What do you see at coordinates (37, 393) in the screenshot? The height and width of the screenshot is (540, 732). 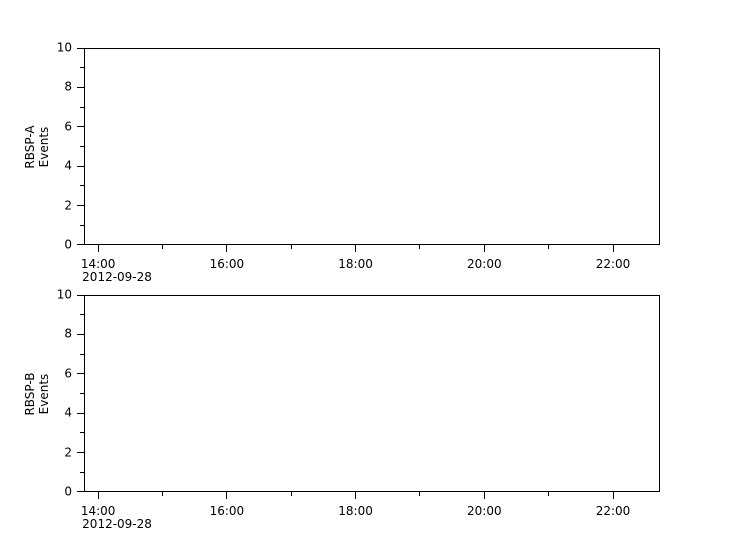 I see `y-axis-title: RBSP-B Events` at bounding box center [37, 393].